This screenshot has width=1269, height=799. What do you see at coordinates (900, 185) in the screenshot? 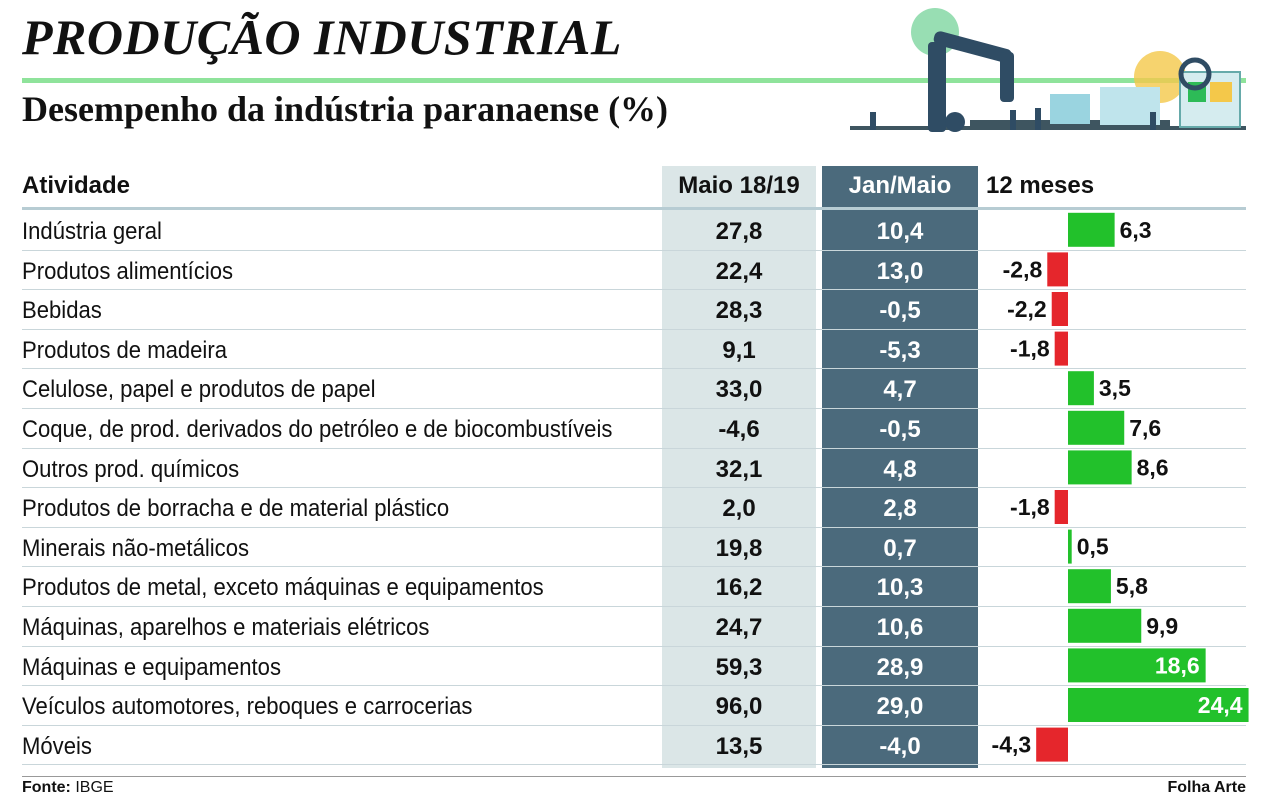
I see `column-header-jan-maio: Jan/Maio` at bounding box center [900, 185].